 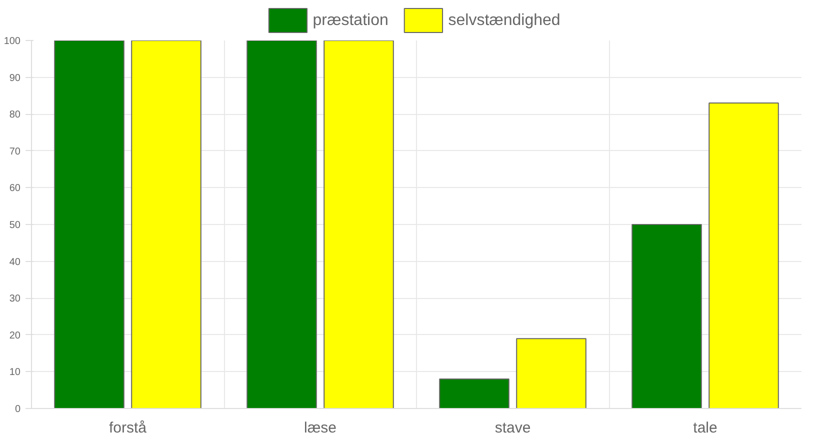 What do you see at coordinates (705, 428) in the screenshot?
I see `x-tick-label: tale` at bounding box center [705, 428].